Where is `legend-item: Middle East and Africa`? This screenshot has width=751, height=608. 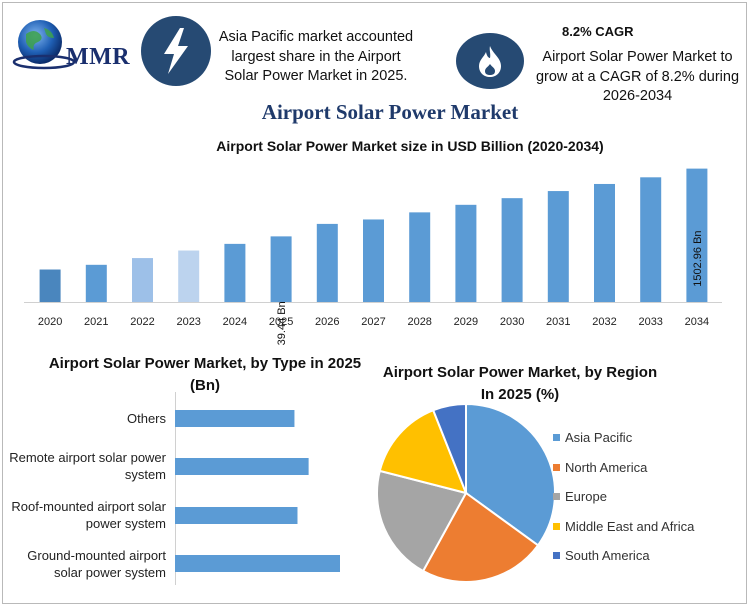 legend-item: Middle East and Africa is located at coordinates (623, 527).